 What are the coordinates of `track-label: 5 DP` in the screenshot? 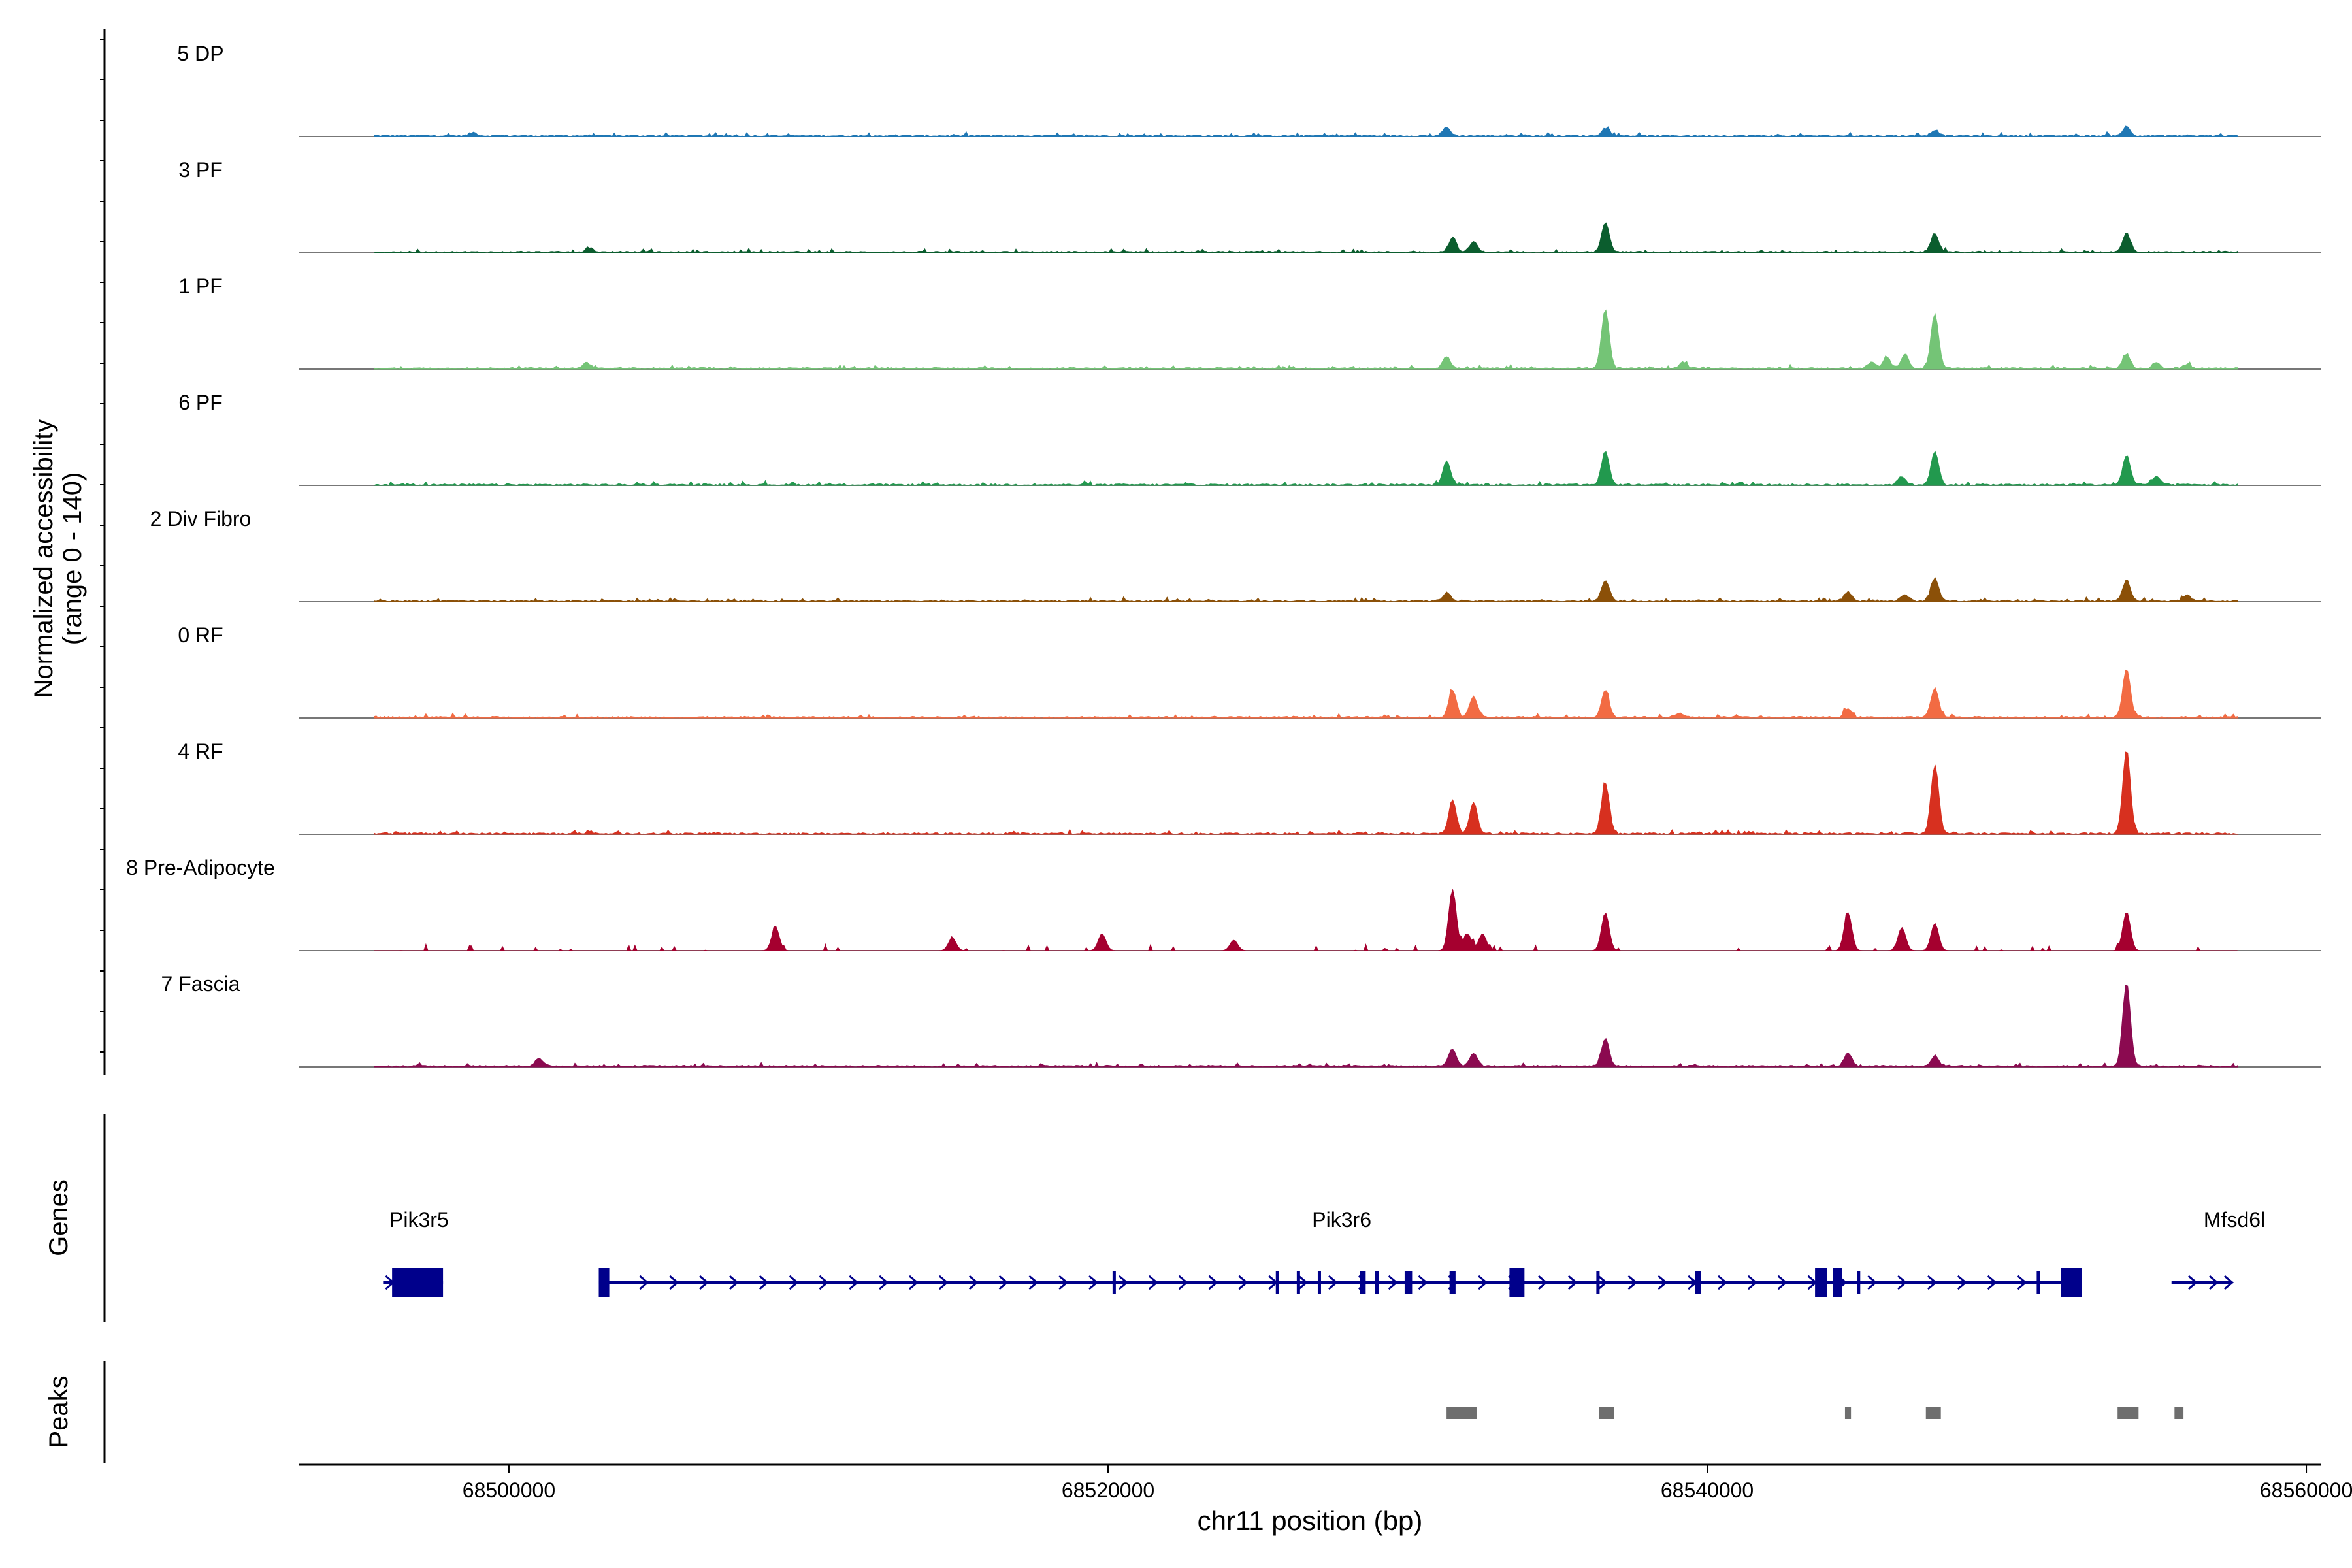 It's located at (200, 53).